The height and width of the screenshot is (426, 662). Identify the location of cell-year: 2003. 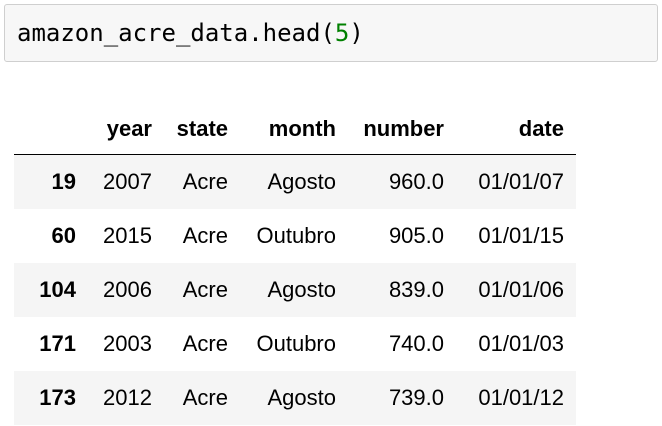
(127, 343).